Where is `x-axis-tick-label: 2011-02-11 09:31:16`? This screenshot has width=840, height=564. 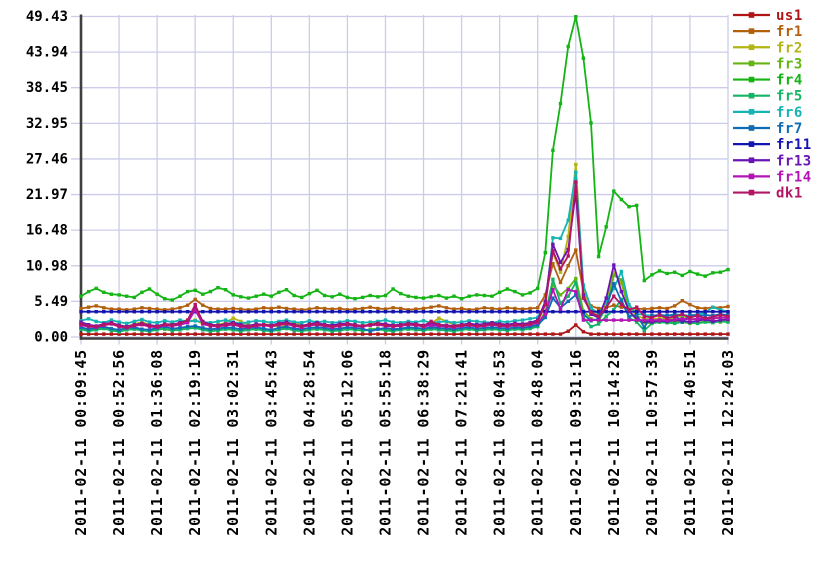 x-axis-tick-label: 2011-02-11 09:31:16 is located at coordinates (576, 442).